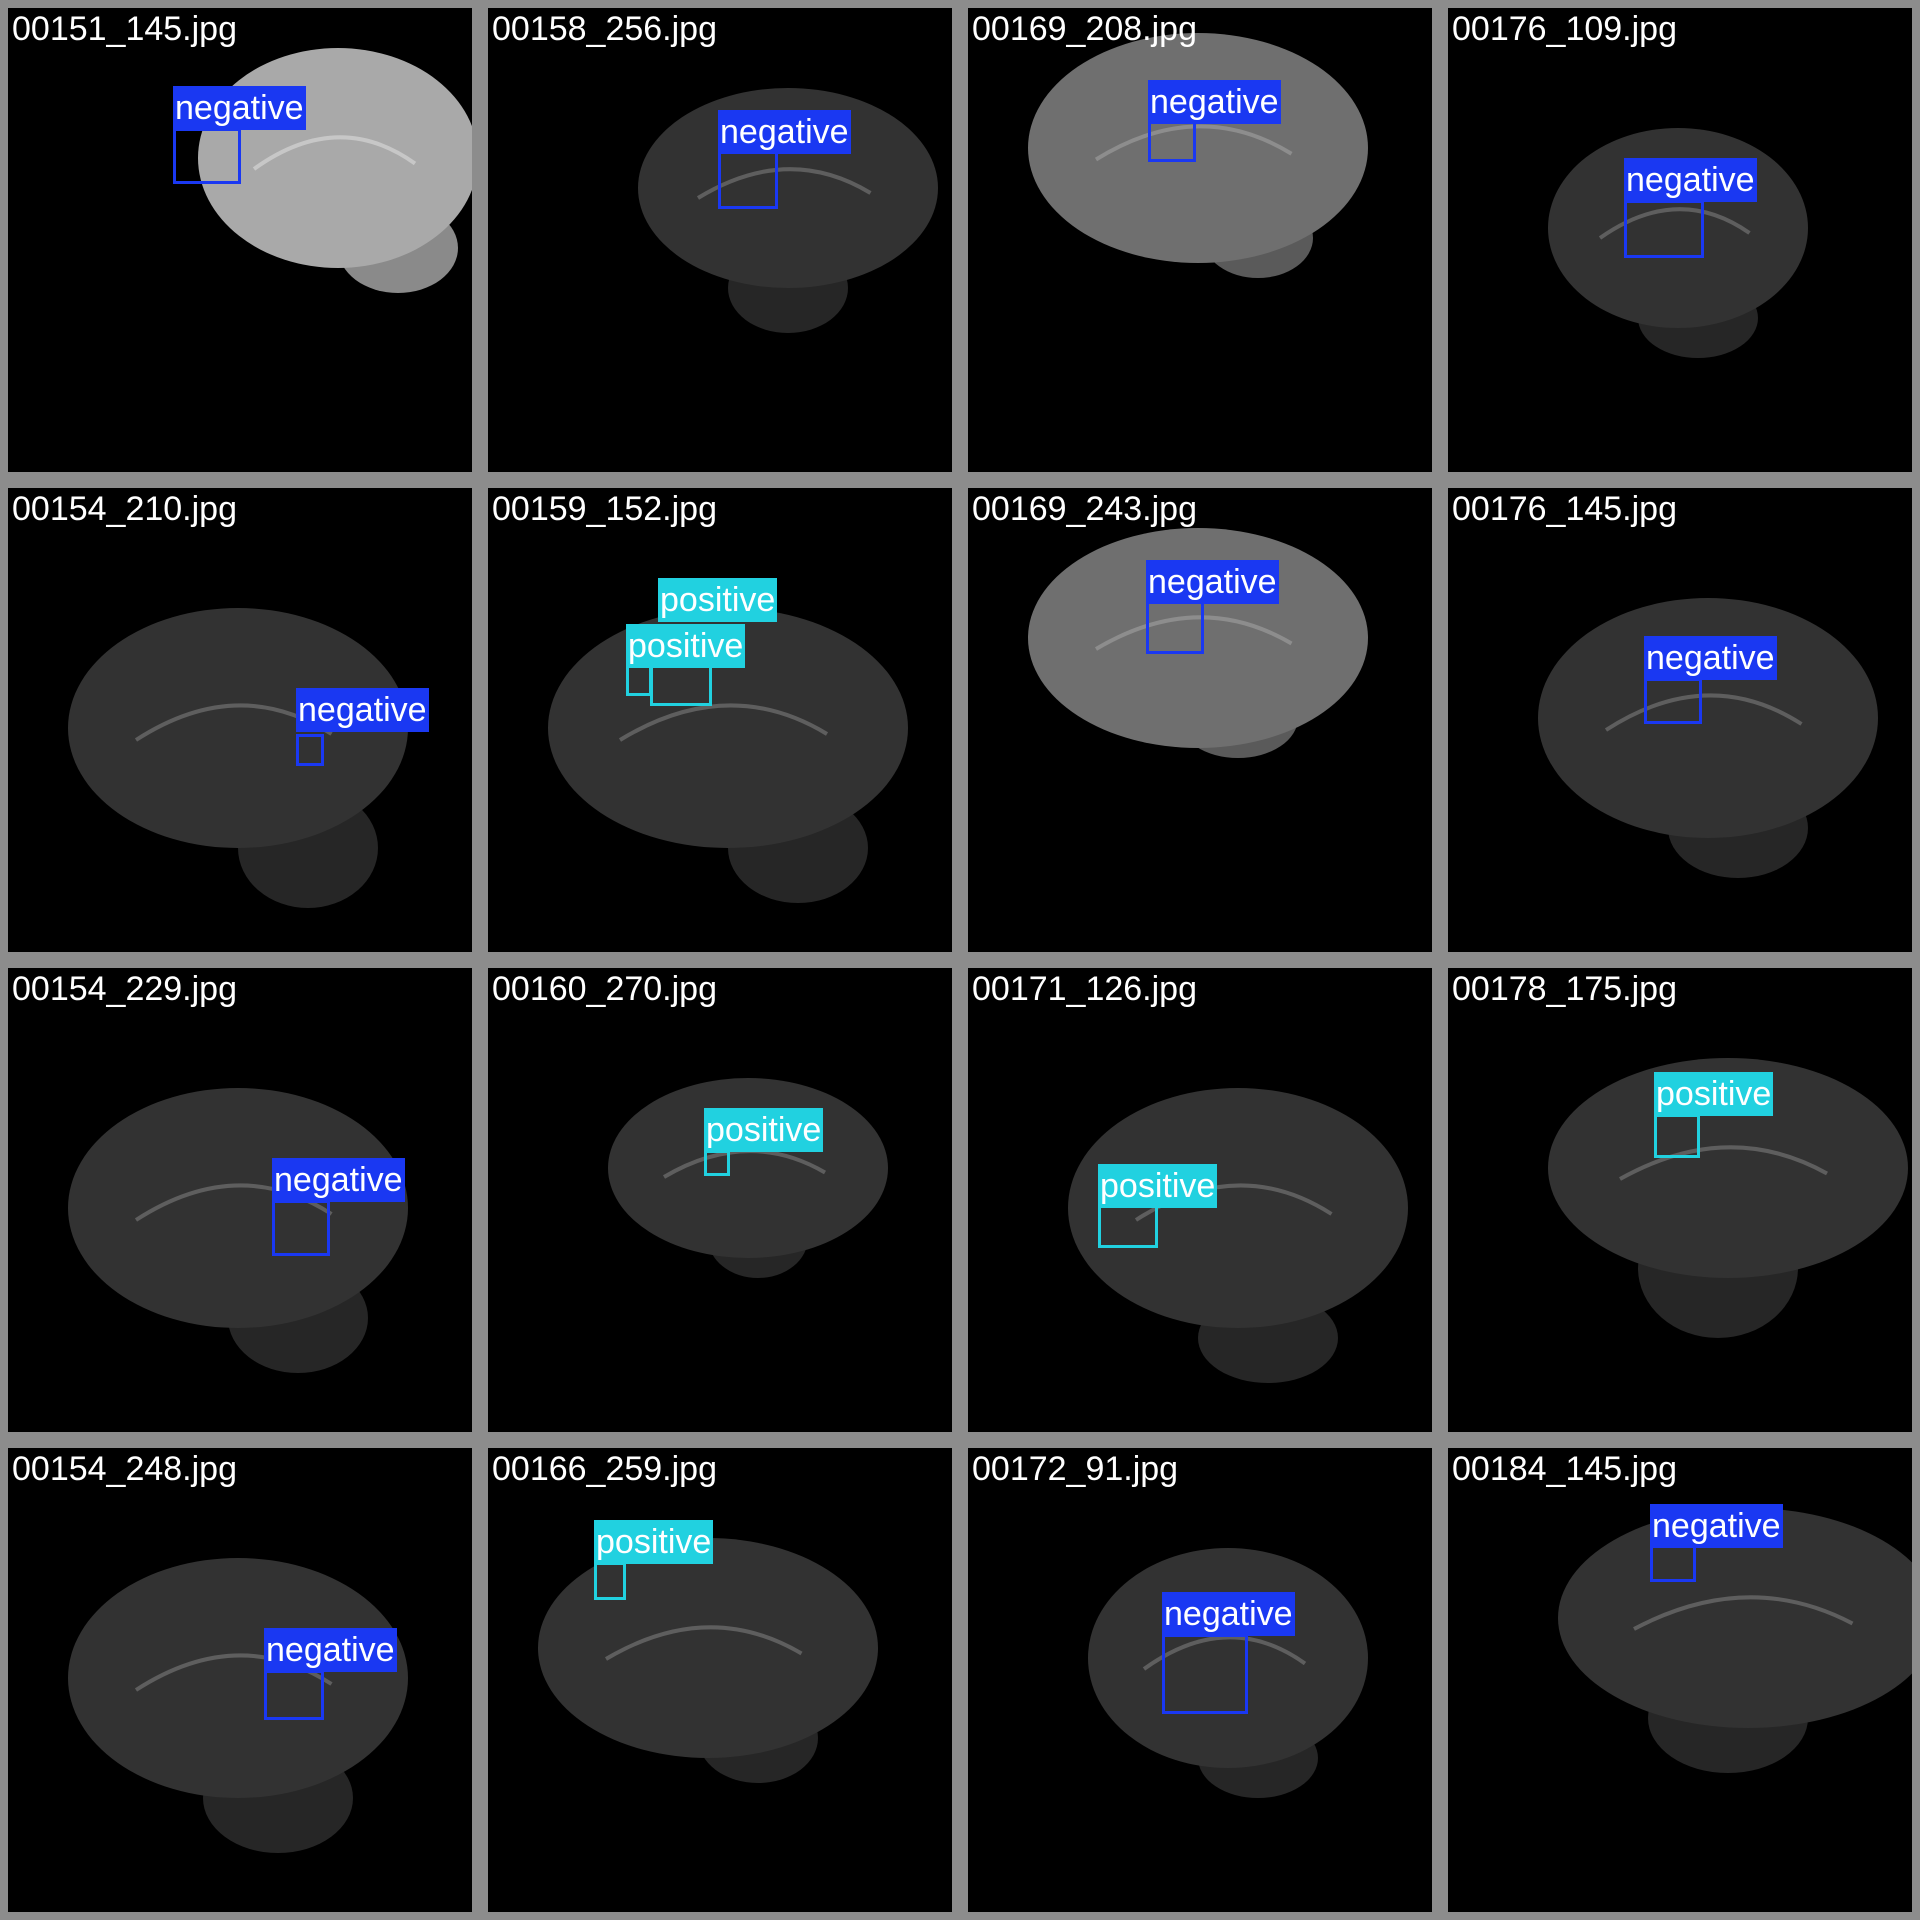  What do you see at coordinates (1085, 989) in the screenshot?
I see `filename-label: 00171_126.jpg` at bounding box center [1085, 989].